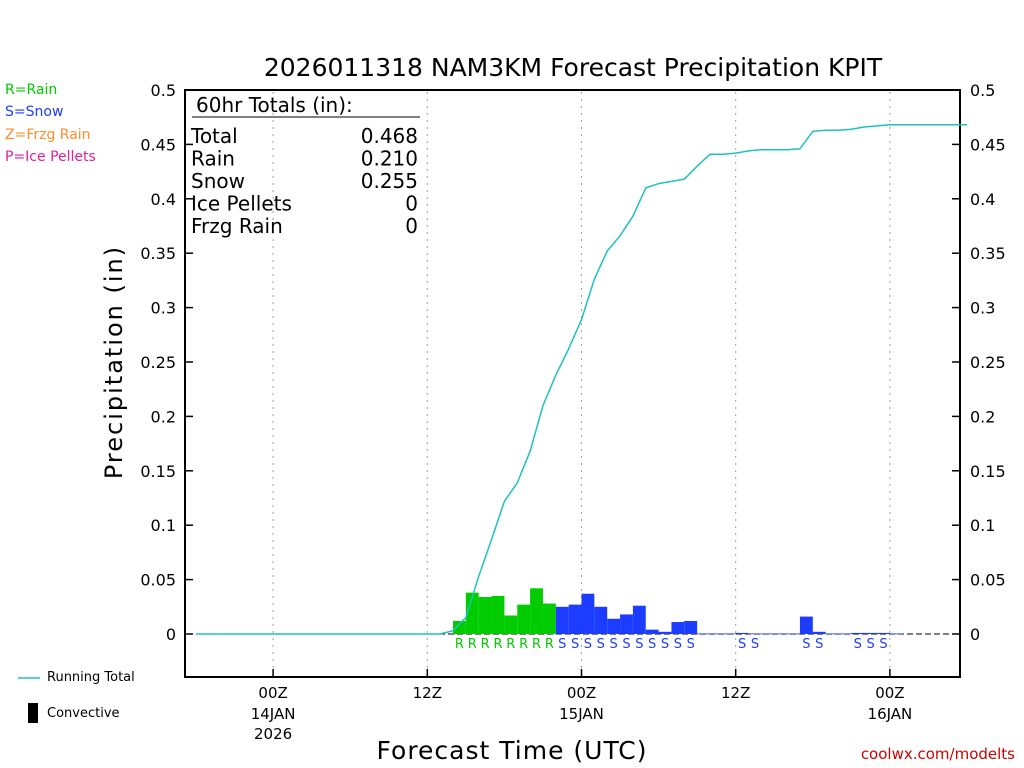  I want to click on x-tick-label: 12Z, so click(427, 693).